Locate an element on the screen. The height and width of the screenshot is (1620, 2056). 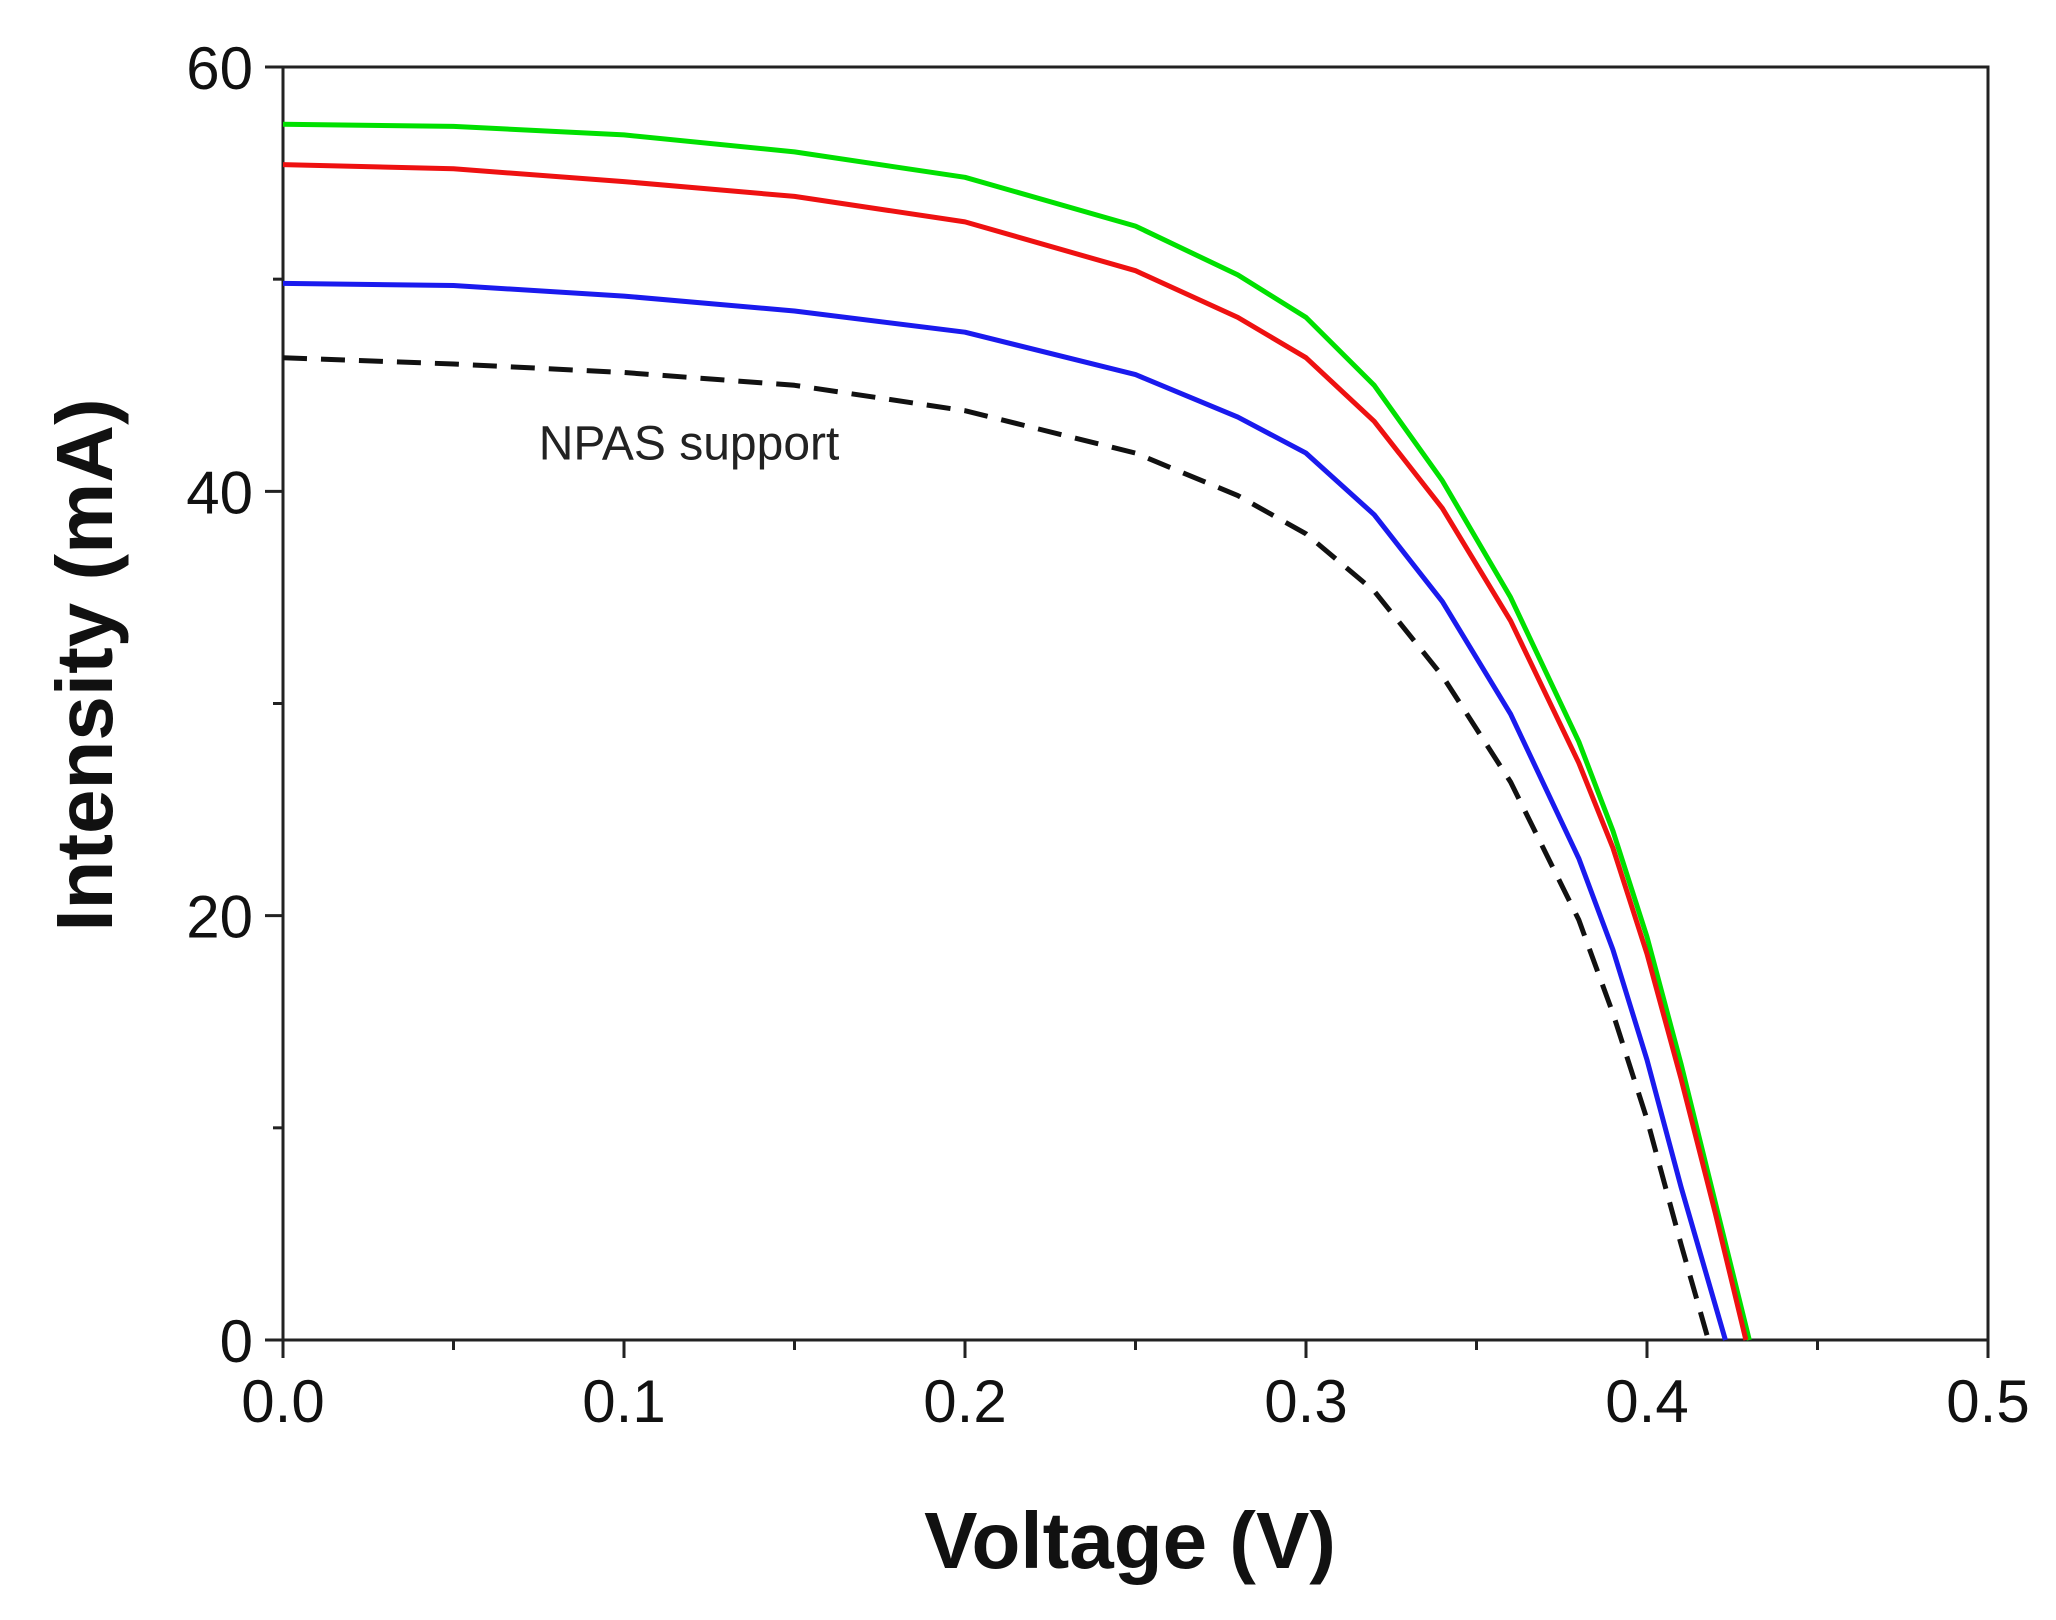
x-tick-label: 0.1 is located at coordinates (623, 1401).